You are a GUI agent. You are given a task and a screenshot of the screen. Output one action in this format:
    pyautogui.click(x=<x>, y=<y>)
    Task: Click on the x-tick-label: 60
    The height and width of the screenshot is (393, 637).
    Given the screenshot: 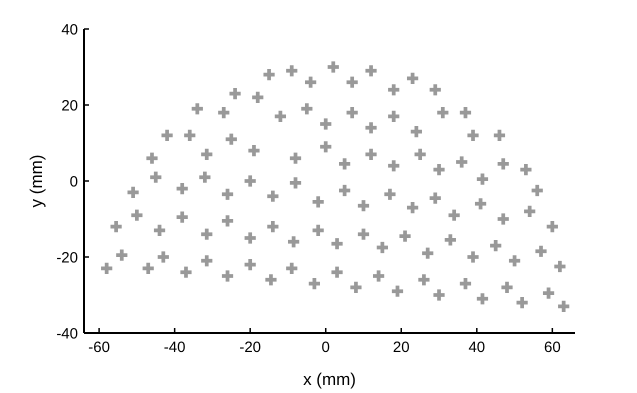 What is the action you would take?
    pyautogui.click(x=552, y=347)
    